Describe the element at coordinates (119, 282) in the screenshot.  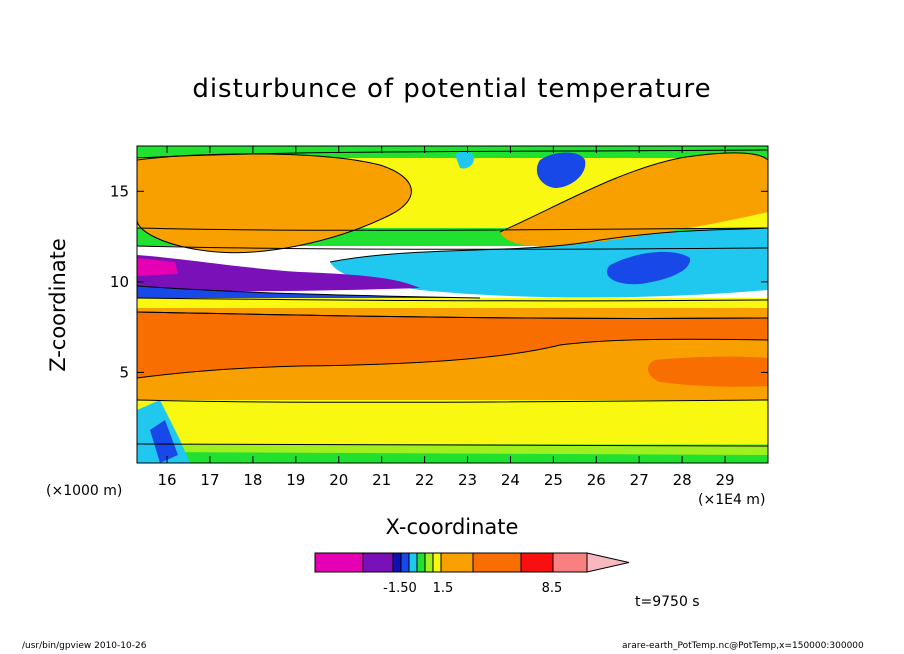
I see `y-tick-label: 10` at that location.